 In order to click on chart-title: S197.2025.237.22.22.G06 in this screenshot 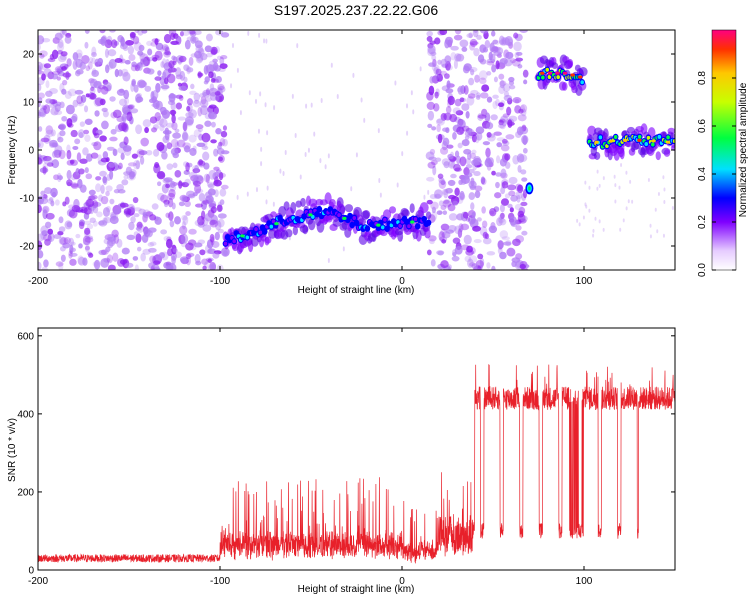, I will do `click(356, 10)`.